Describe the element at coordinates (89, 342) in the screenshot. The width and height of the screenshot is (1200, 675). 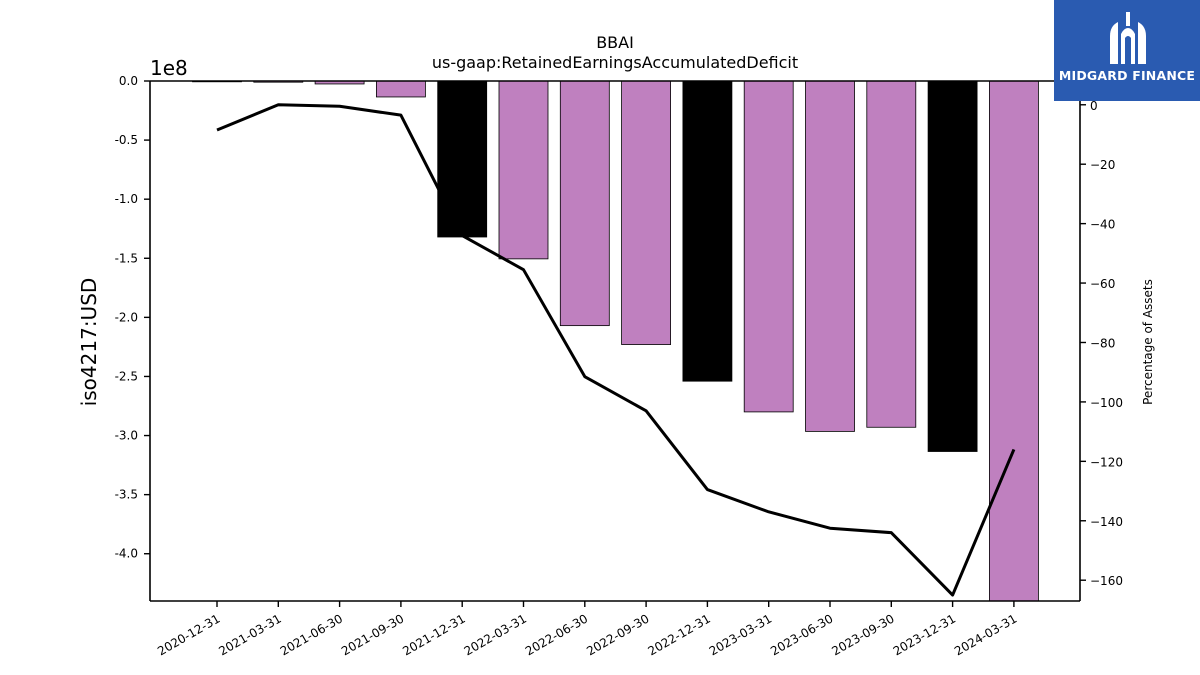
I see `y-axis-label-left: iso4217:USD` at that location.